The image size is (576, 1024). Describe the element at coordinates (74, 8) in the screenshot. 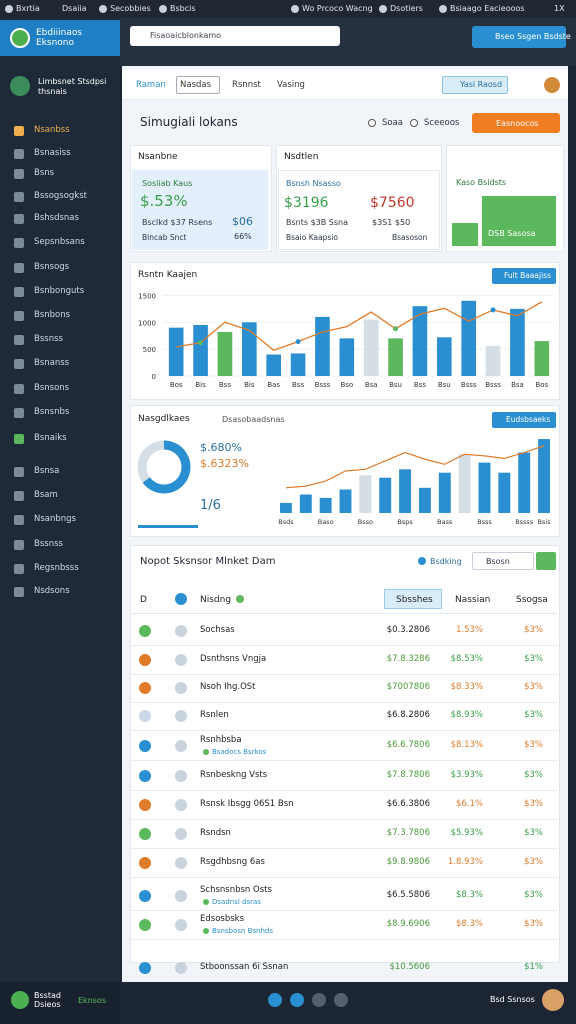

I see `top-tab: Dsaiia` at that location.